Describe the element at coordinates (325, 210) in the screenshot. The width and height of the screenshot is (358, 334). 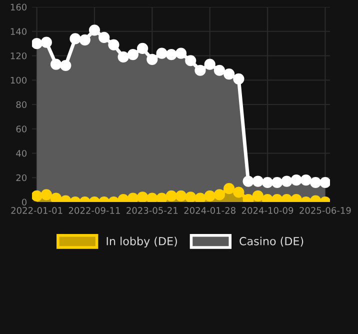
I see `x-tick-label: 2025-06-19` at that location.